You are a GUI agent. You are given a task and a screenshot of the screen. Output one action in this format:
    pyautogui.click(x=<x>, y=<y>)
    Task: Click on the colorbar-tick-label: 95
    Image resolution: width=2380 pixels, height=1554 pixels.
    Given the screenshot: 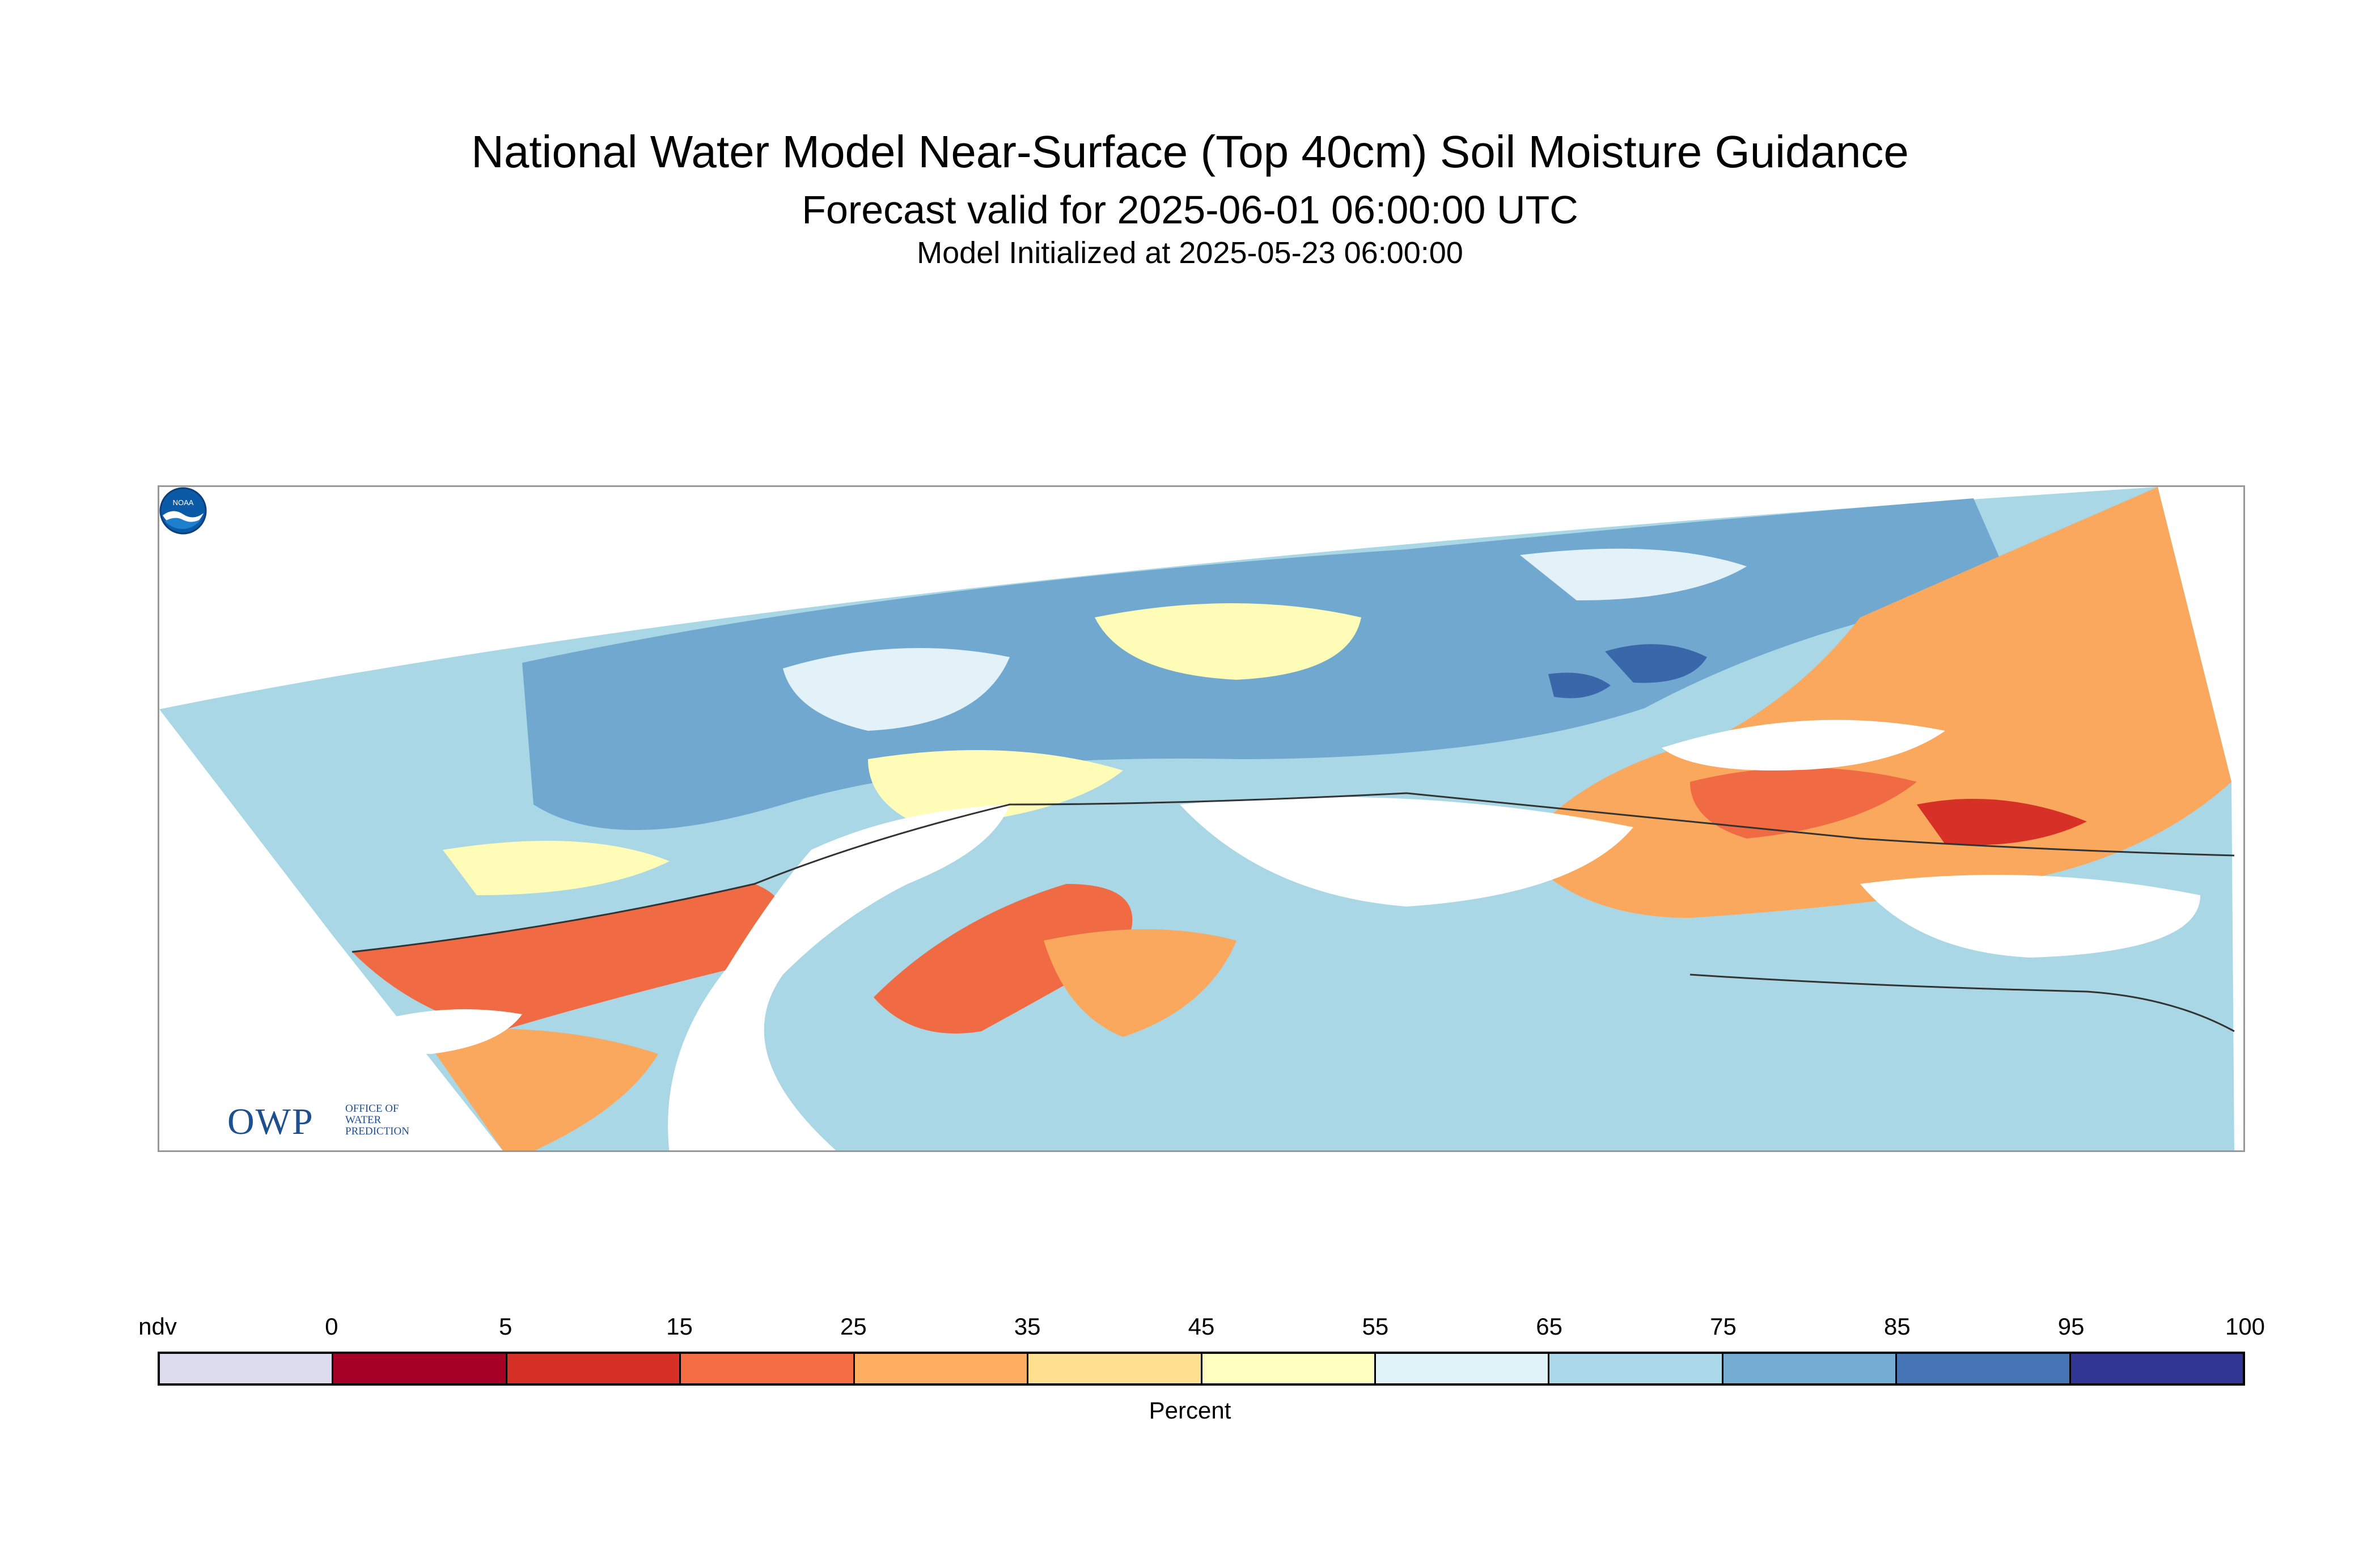 What is the action you would take?
    pyautogui.click(x=2071, y=1326)
    